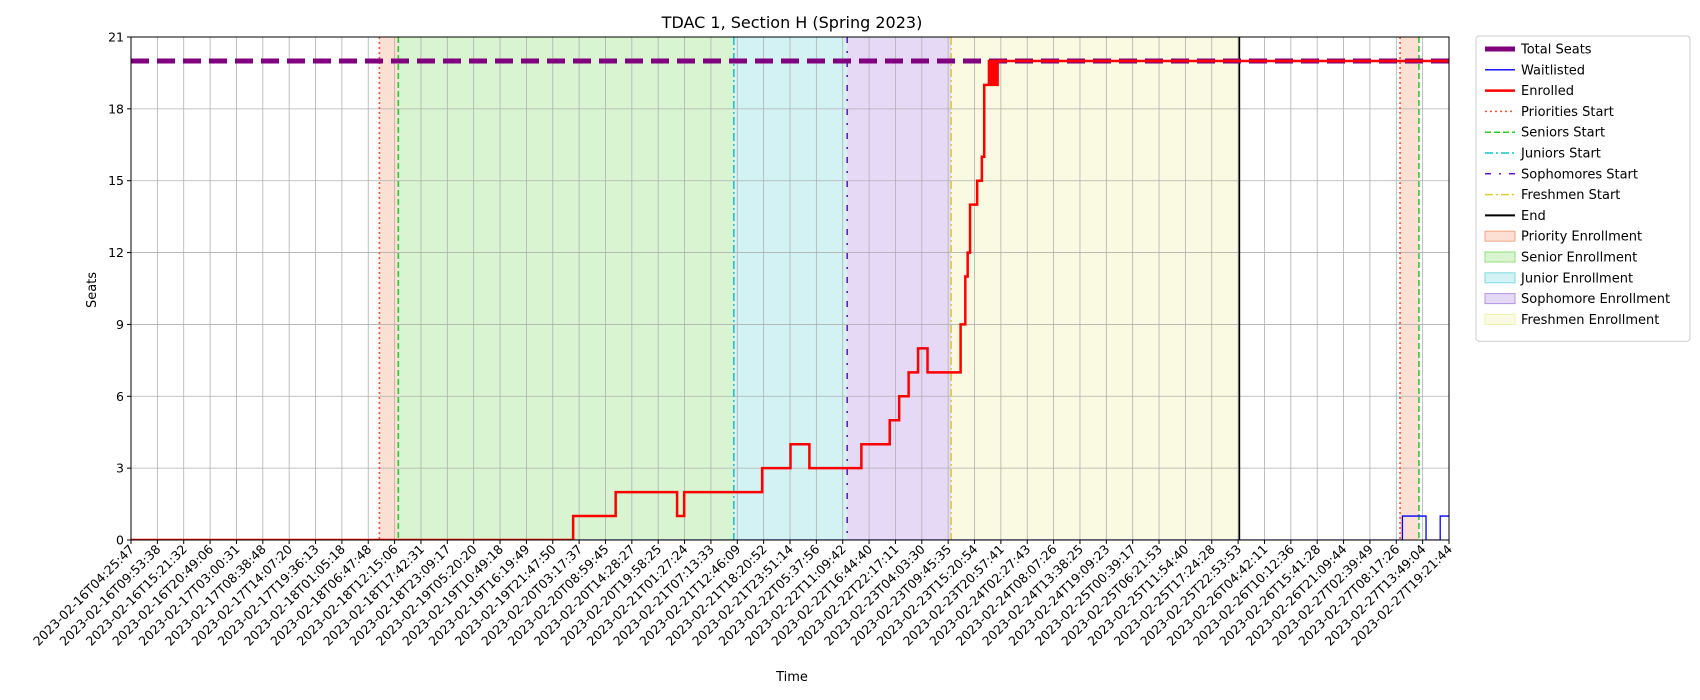 Image resolution: width=1700 pixels, height=700 pixels. I want to click on y-tick-label: 3, so click(120, 468).